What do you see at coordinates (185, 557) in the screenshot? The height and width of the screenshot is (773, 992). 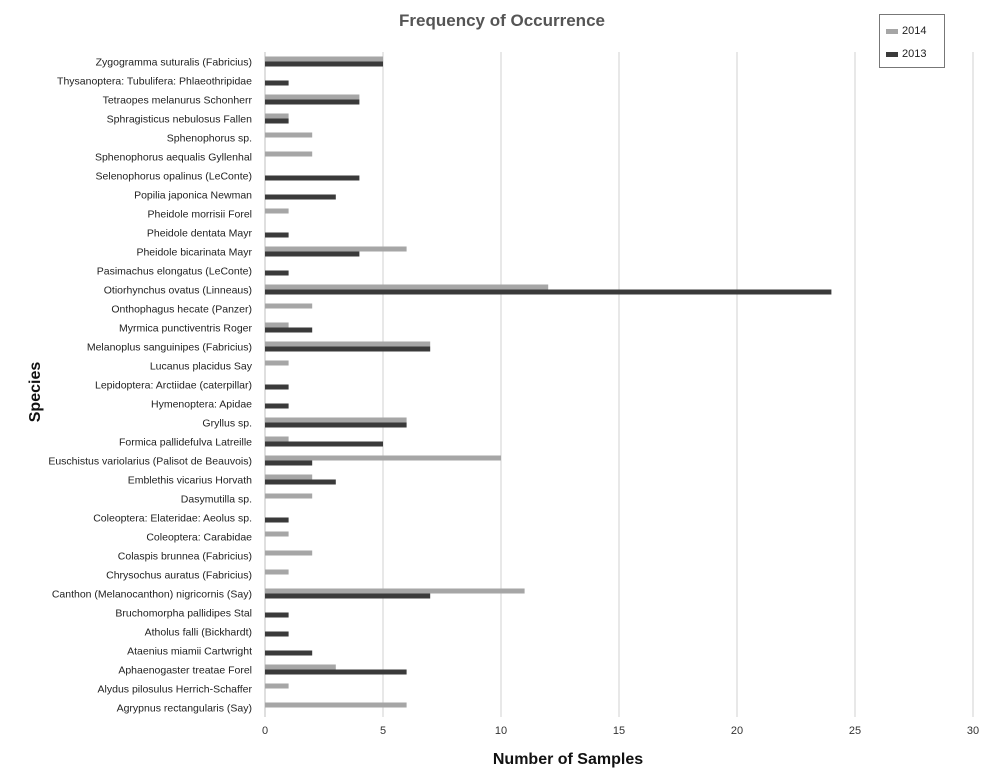 I see `category-label-26: Colaspis brunnea (Fabricius)` at bounding box center [185, 557].